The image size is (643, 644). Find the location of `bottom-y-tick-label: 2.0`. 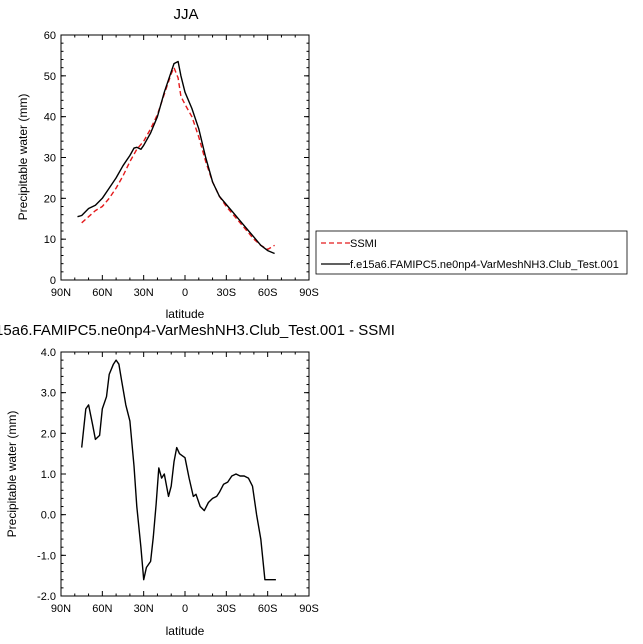

bottom-y-tick-label: 2.0 is located at coordinates (48, 434).